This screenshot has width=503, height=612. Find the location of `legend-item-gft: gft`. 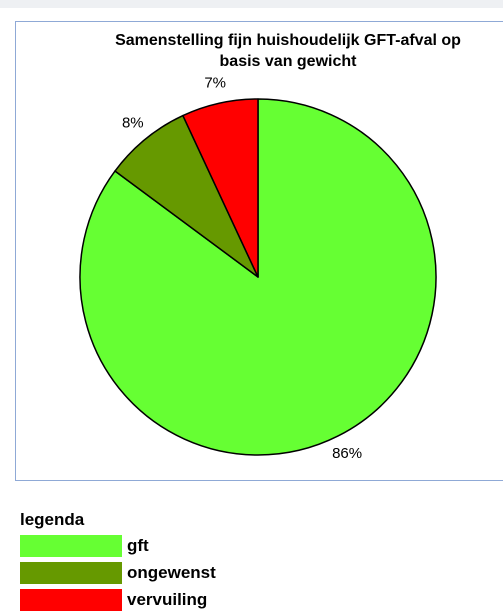

legend-item-gft: gft is located at coordinates (84, 546).